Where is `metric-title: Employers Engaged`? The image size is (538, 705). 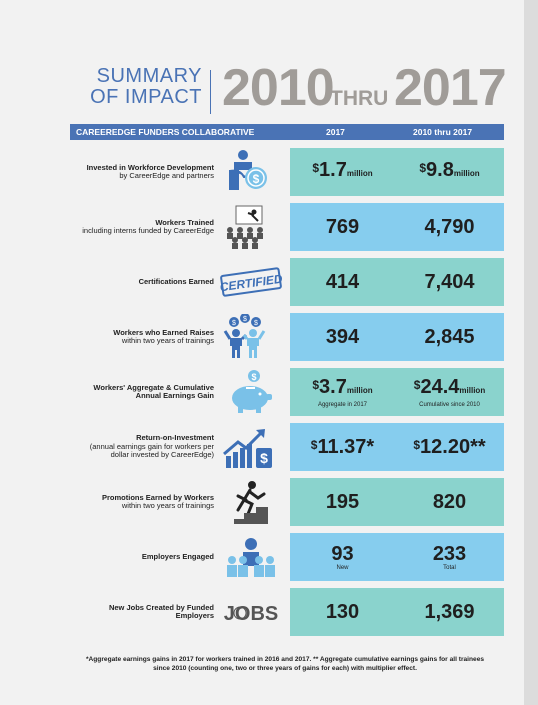 metric-title: Employers Engaged is located at coordinates (177, 556).